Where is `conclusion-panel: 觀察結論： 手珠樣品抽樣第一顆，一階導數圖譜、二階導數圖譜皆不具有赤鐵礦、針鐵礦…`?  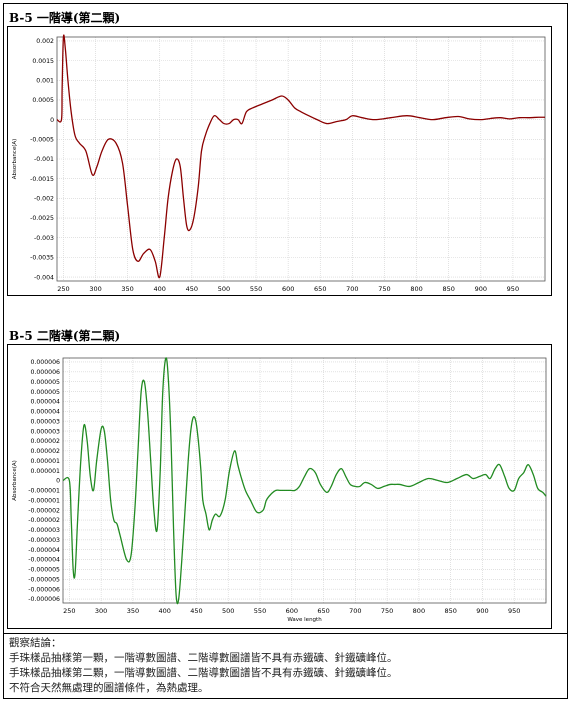
conclusion-panel: 觀察結論： 手珠樣品抽樣第一顆，一階導數圖譜、二階導數圖譜皆不具有赤鐵礦、針鐵礦… is located at coordinates (285, 666).